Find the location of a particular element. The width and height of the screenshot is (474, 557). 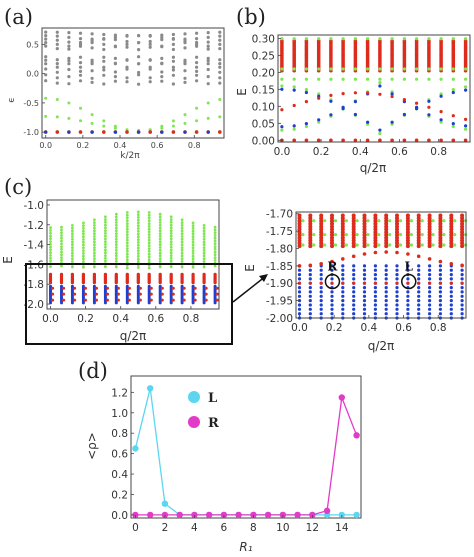

x-tick-label: 0.0 is located at coordinates (299, 328).